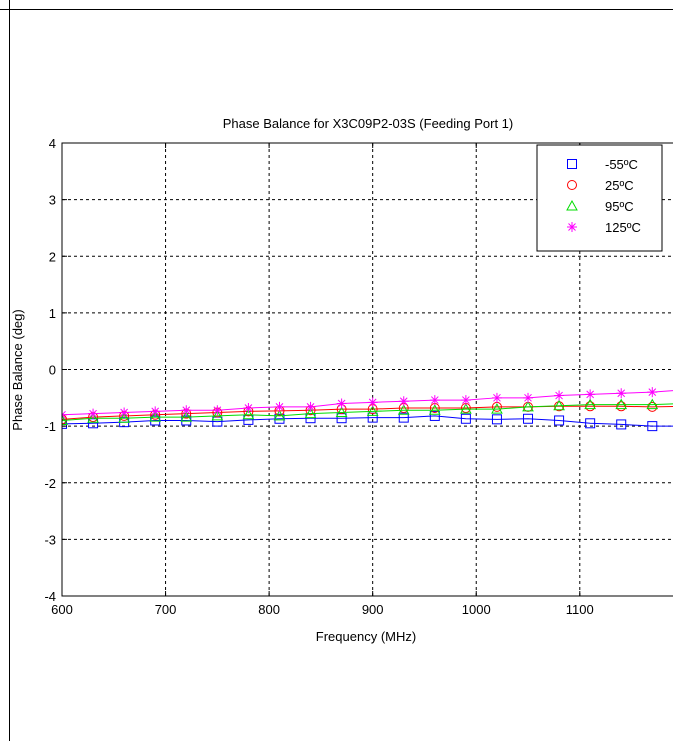 The height and width of the screenshot is (741, 673). What do you see at coordinates (336, 9) in the screenshot?
I see `frame-top-border` at bounding box center [336, 9].